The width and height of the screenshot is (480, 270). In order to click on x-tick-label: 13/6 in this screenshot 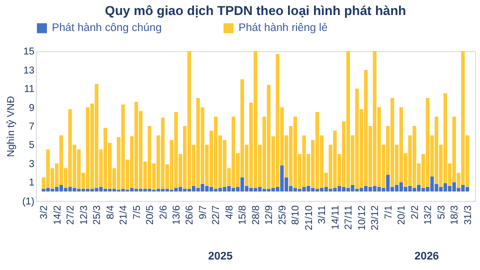, I will do `click(176, 214)`.